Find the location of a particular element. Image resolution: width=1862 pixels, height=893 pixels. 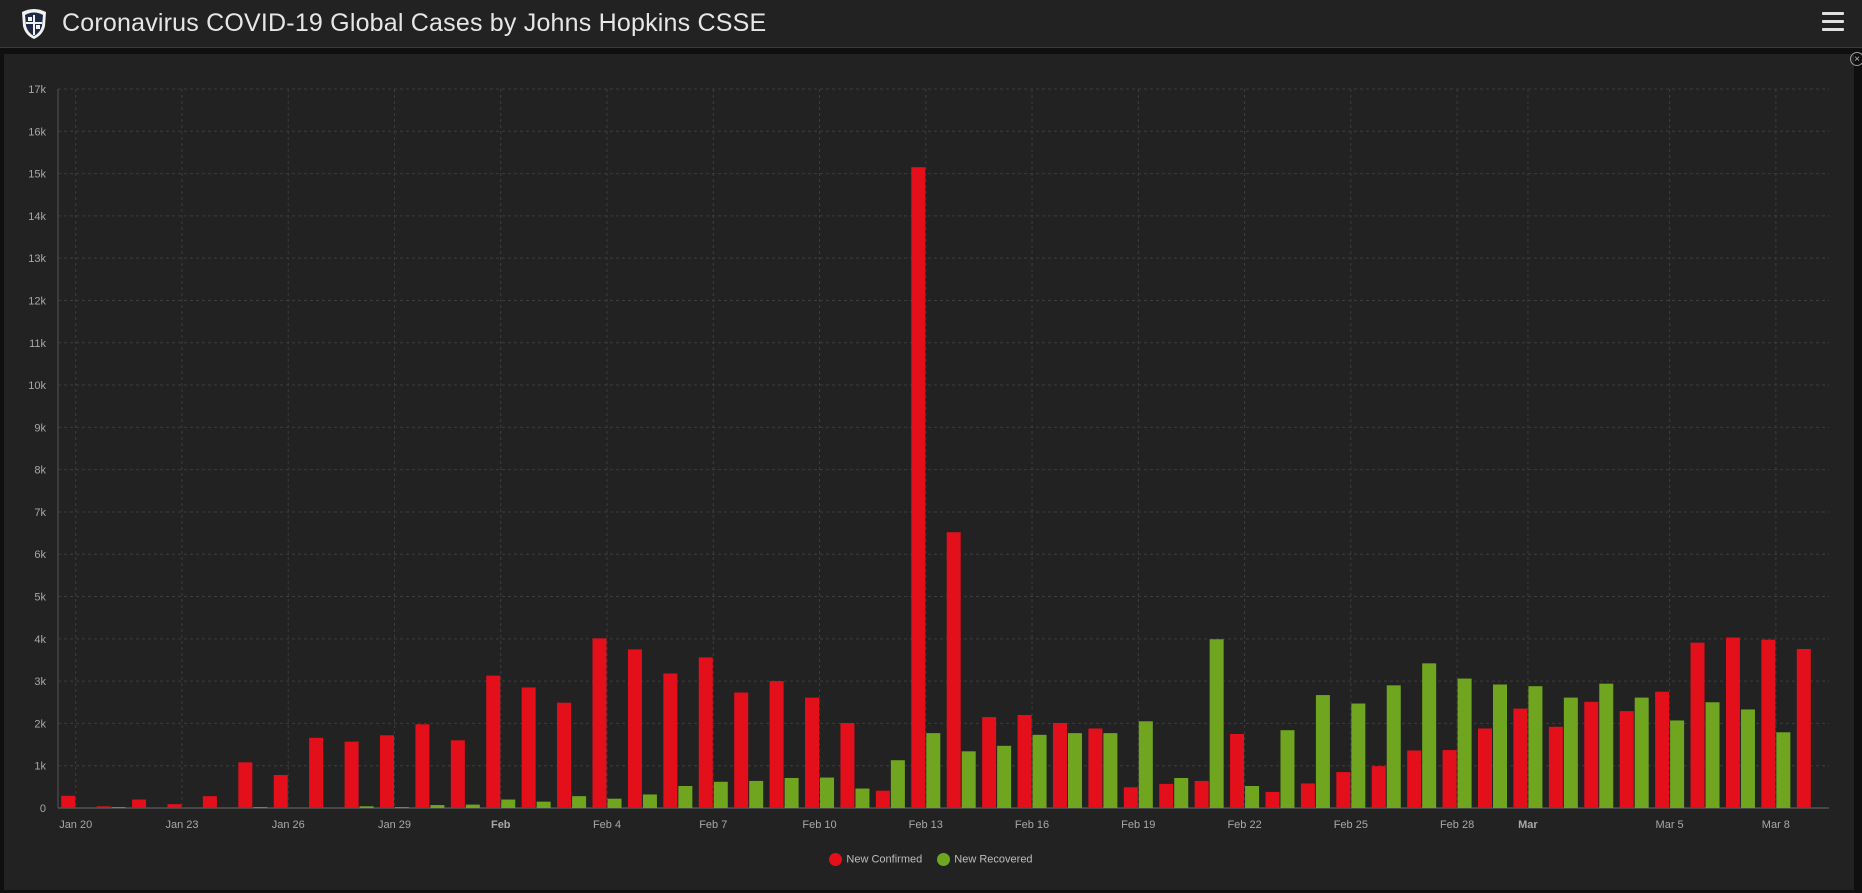

legend-item-confirmed: New Confirmed is located at coordinates (875, 859).